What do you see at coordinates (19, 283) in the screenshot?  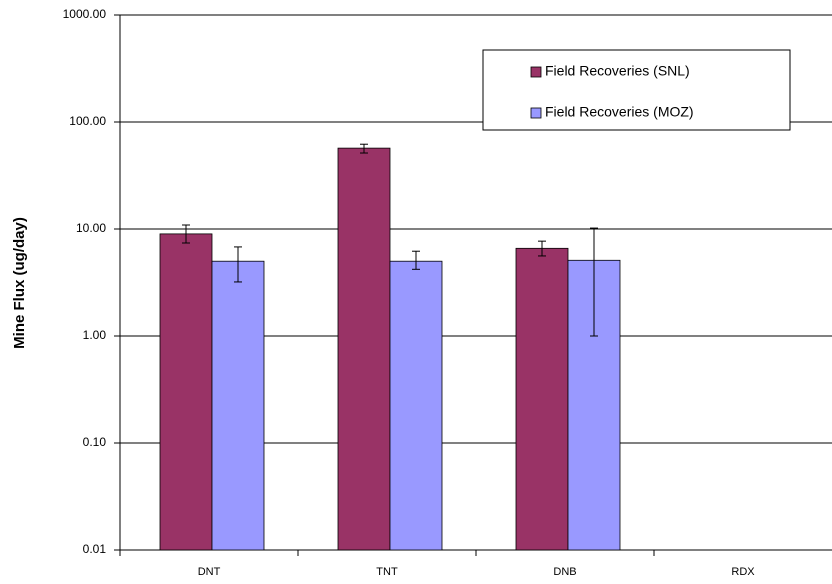 I see `y-axis-label: Mine Flux (ug/day)` at bounding box center [19, 283].